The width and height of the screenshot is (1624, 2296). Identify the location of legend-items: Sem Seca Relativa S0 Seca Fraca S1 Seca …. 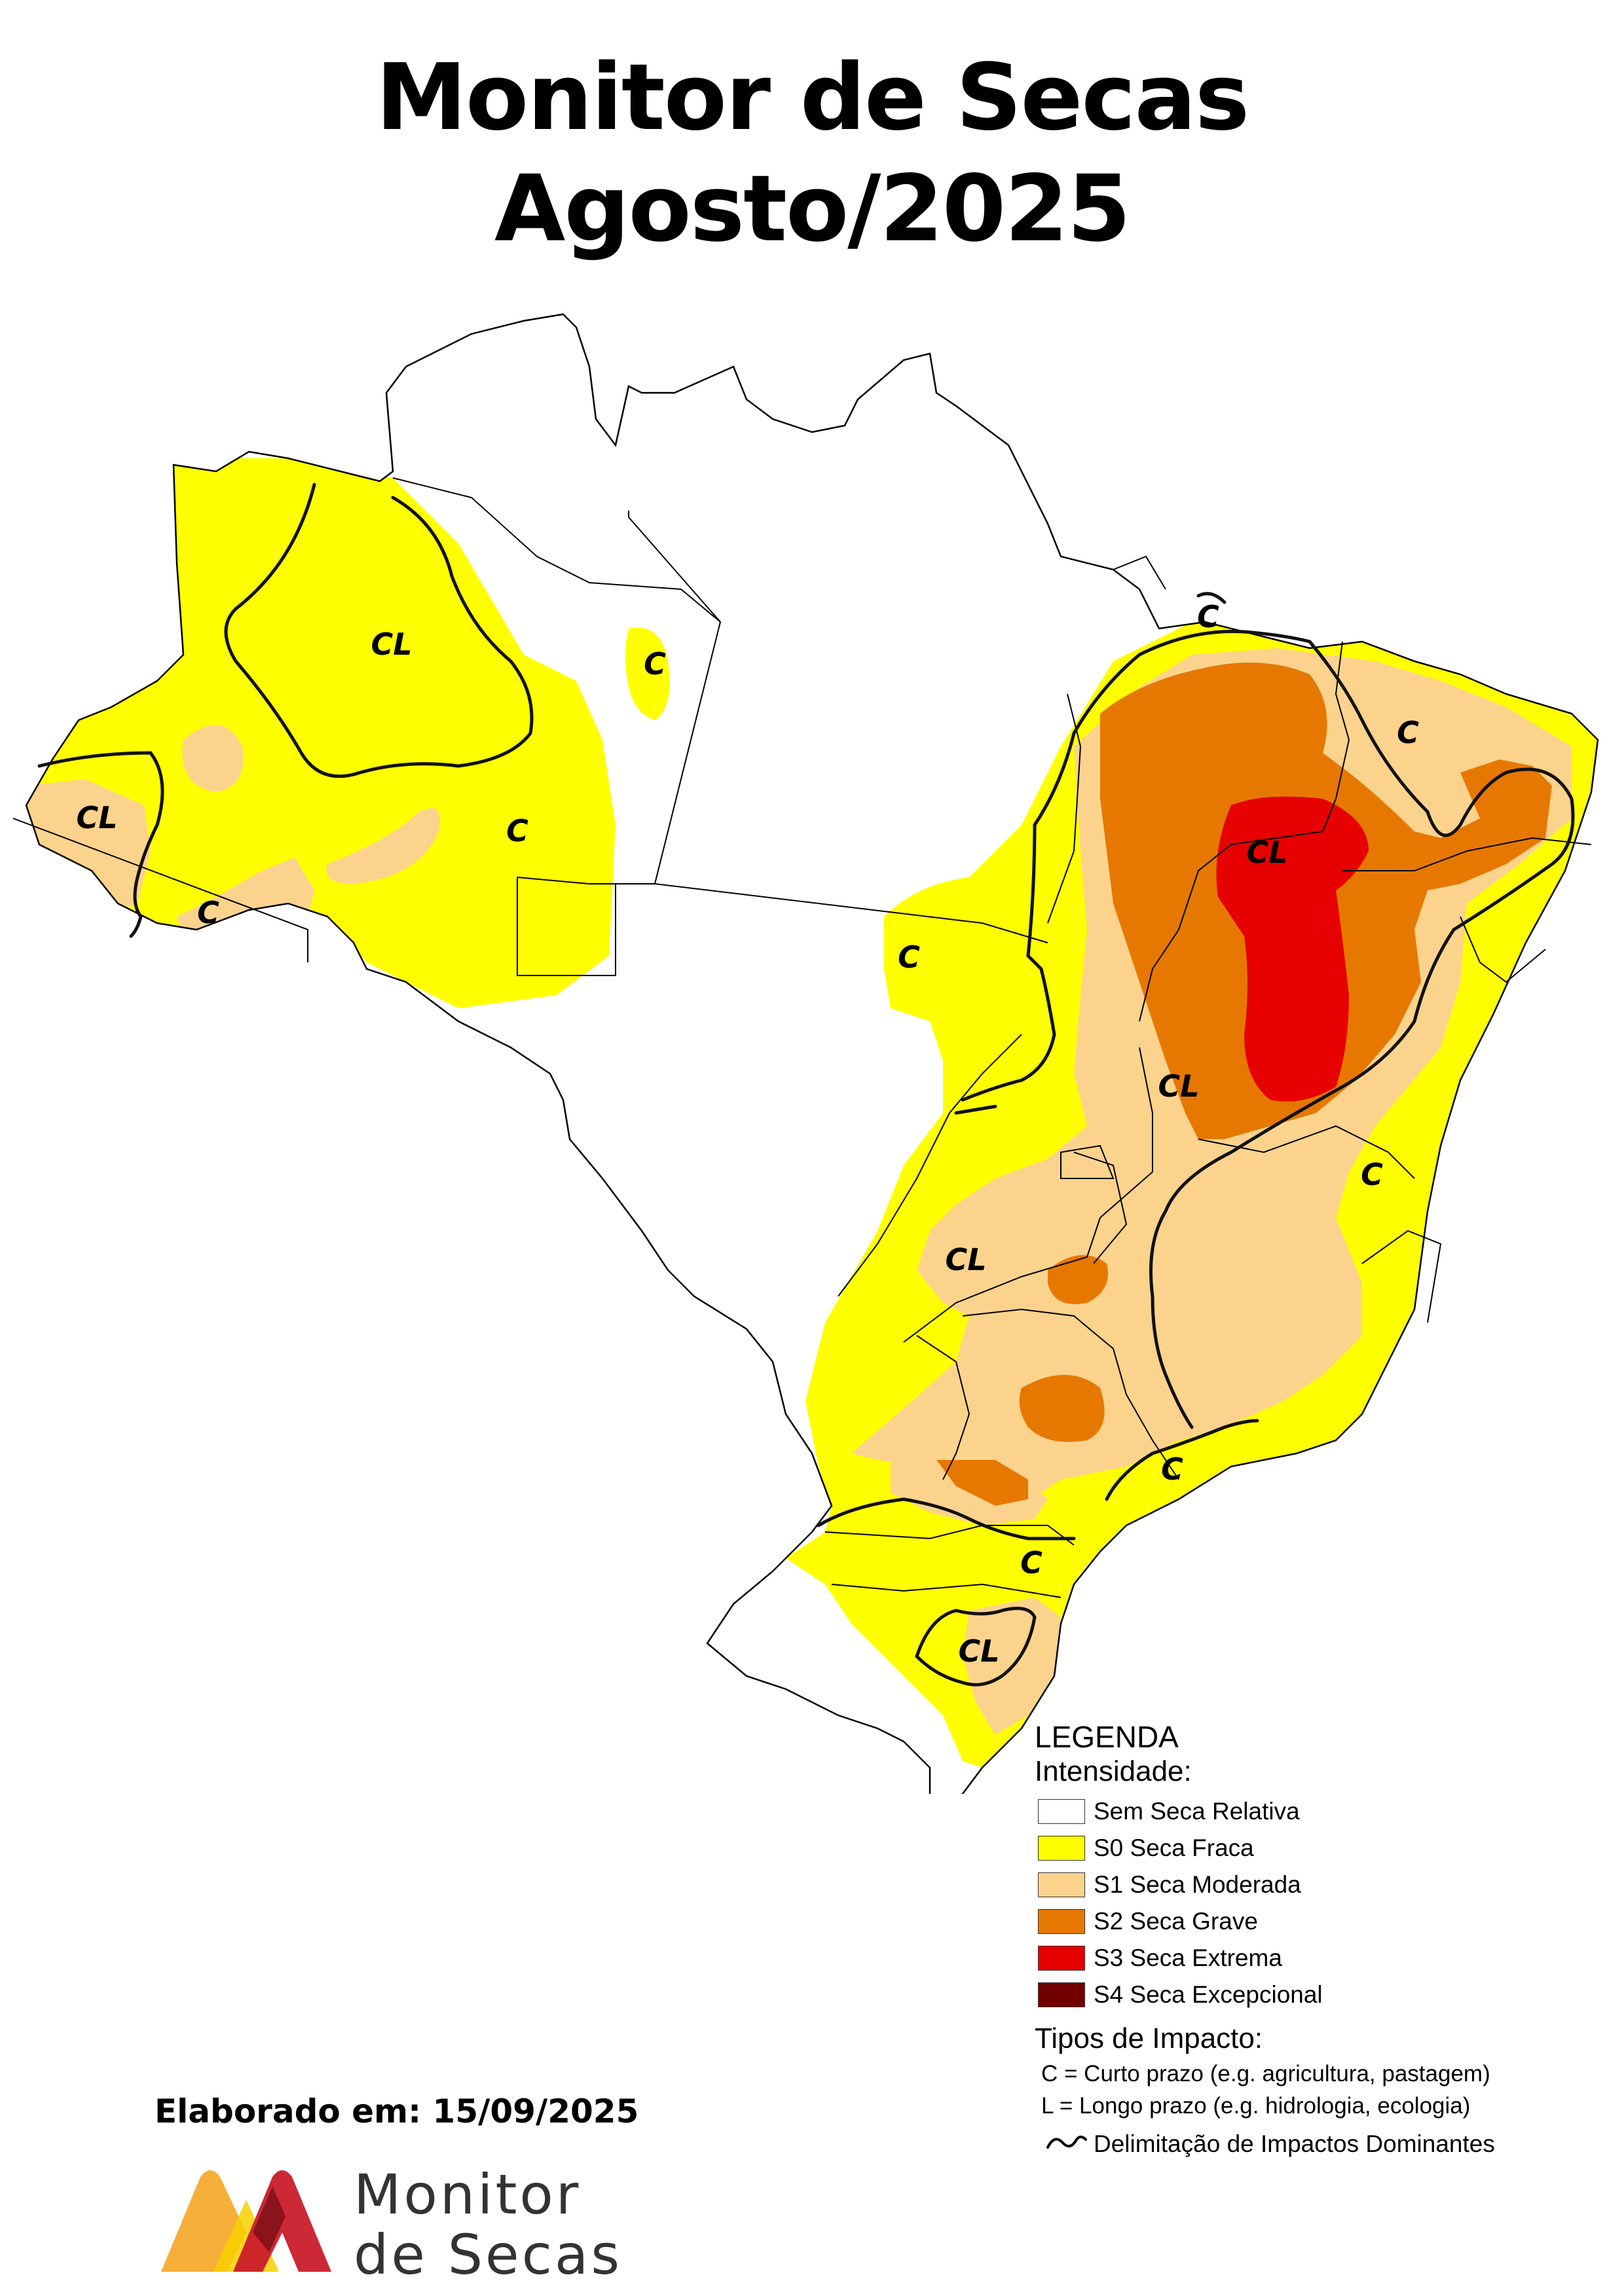
(1262, 1900).